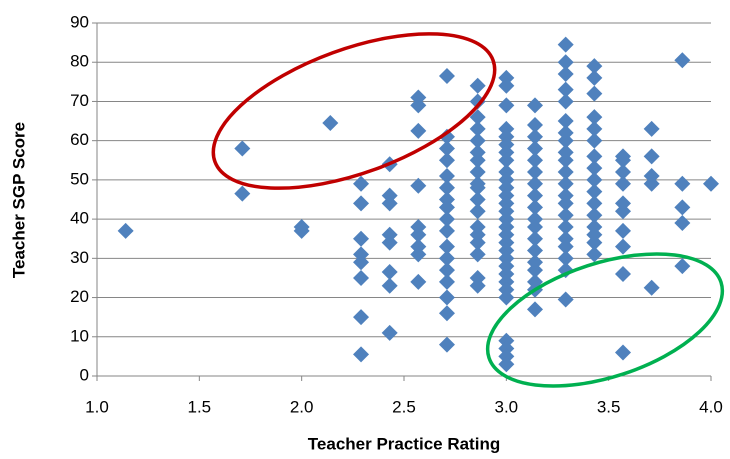  I want to click on y-tick-label: 80, so click(79, 61).